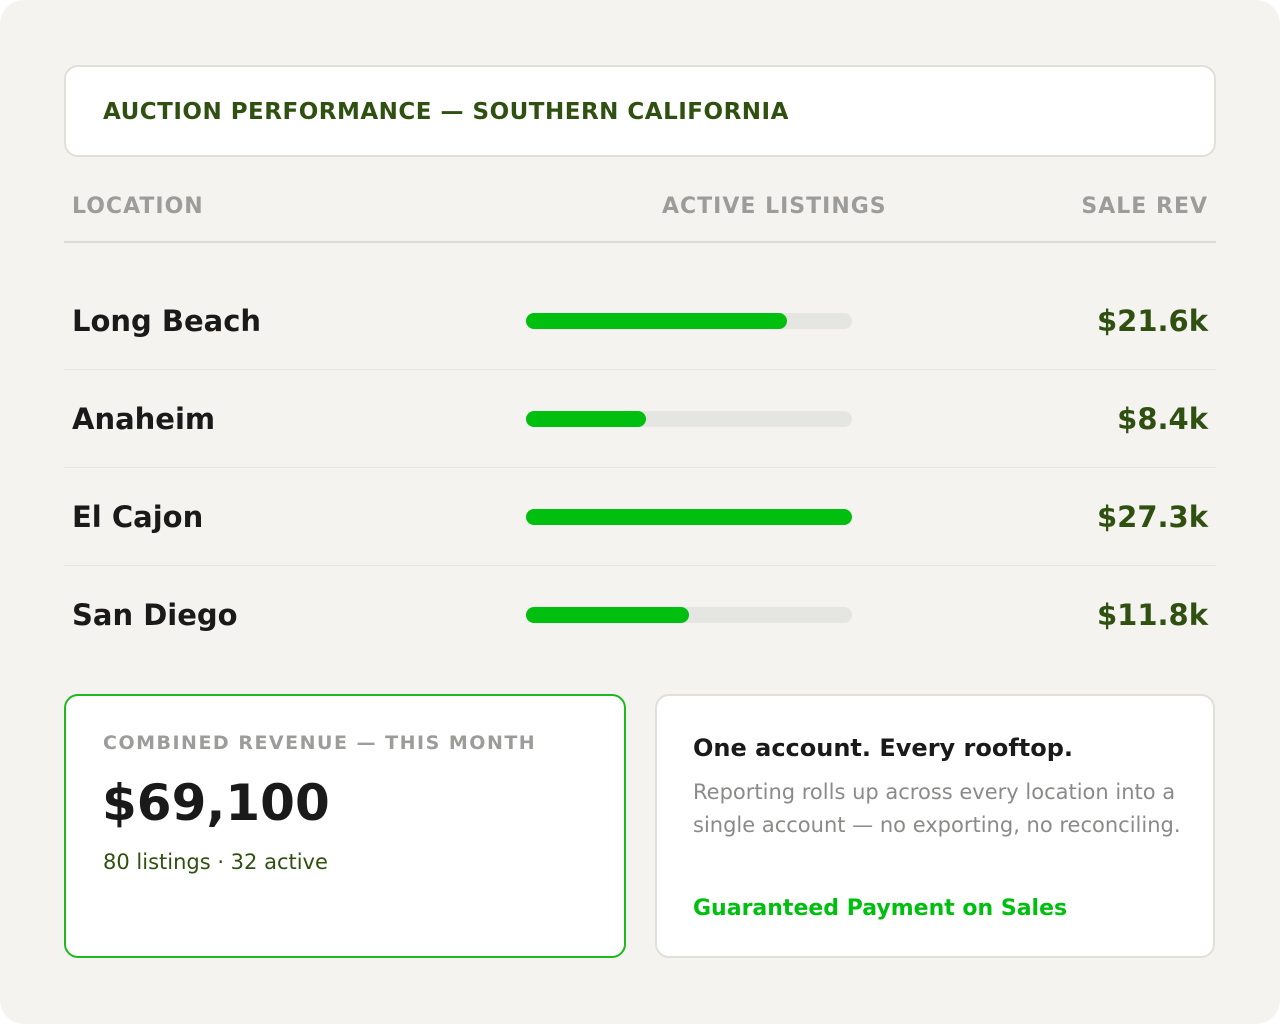 The height and width of the screenshot is (1024, 1280). What do you see at coordinates (167, 321) in the screenshot?
I see `location: Long Beach` at bounding box center [167, 321].